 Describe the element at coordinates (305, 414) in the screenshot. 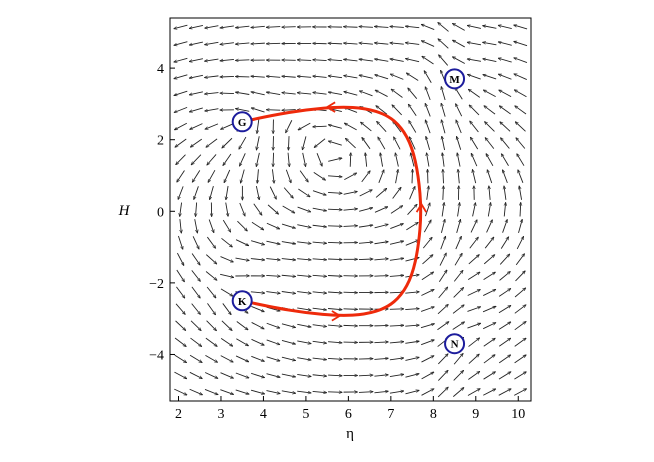

I see `x-tick-label: 5` at that location.